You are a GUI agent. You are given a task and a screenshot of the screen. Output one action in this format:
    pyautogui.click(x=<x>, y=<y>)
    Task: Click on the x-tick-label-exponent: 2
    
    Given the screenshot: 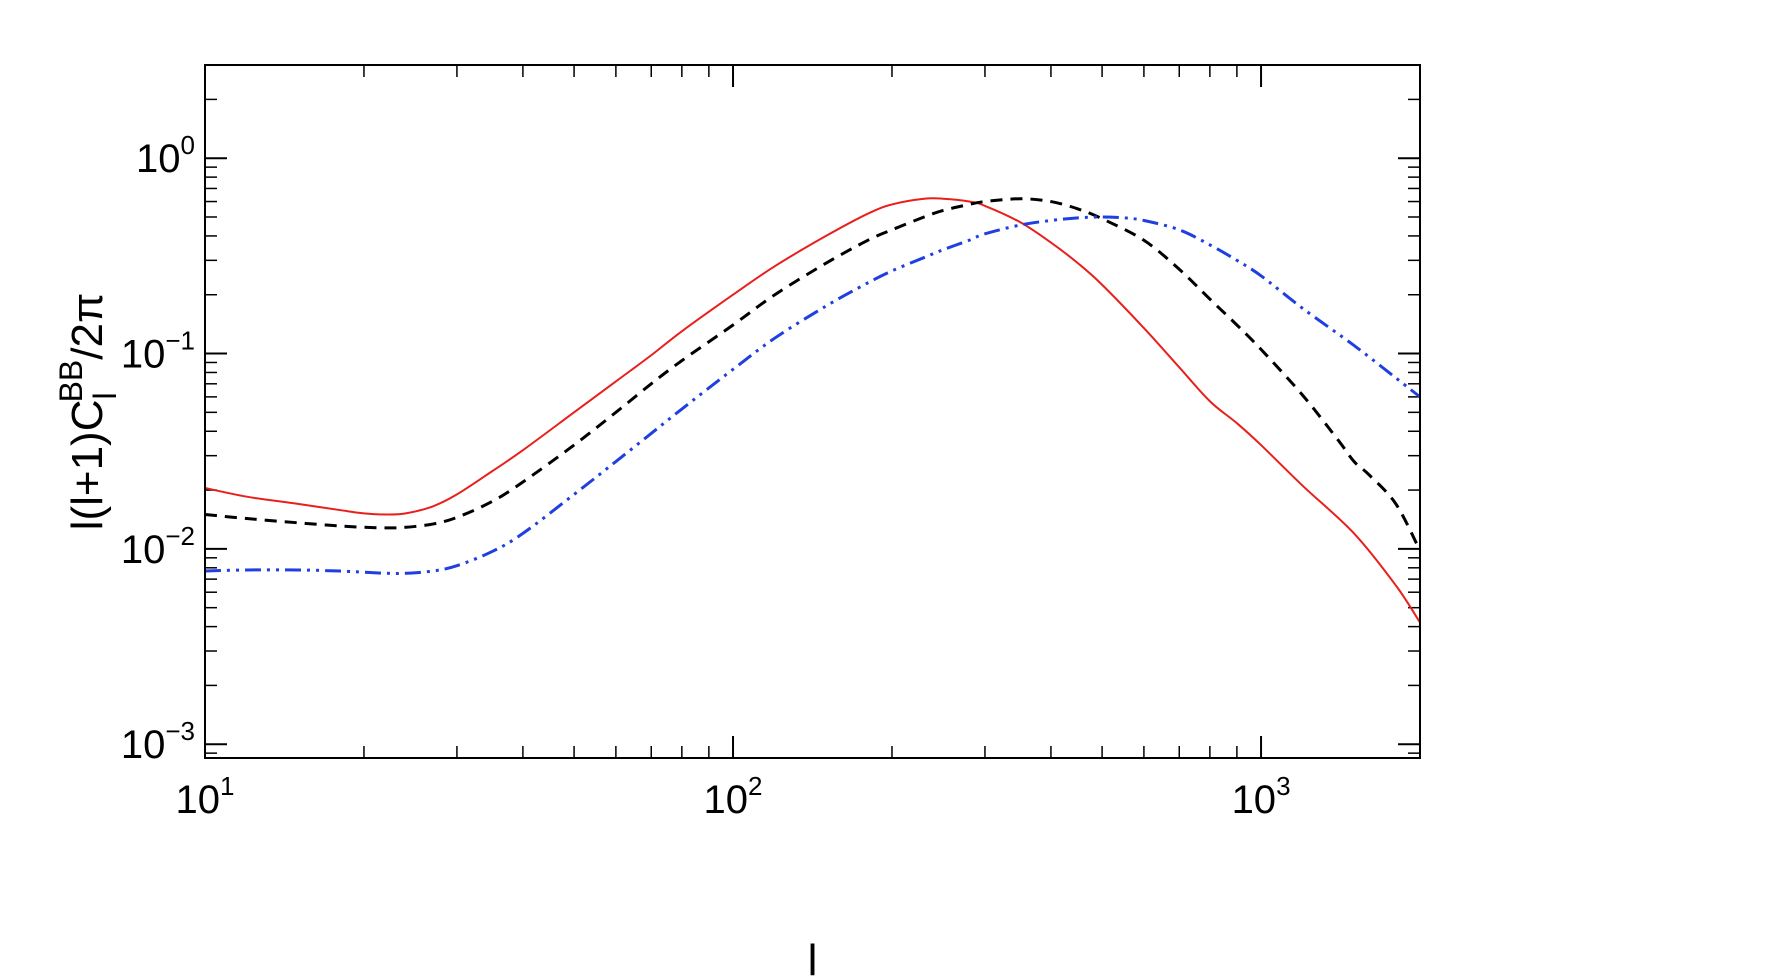 What is the action you would take?
    pyautogui.click(x=755, y=786)
    